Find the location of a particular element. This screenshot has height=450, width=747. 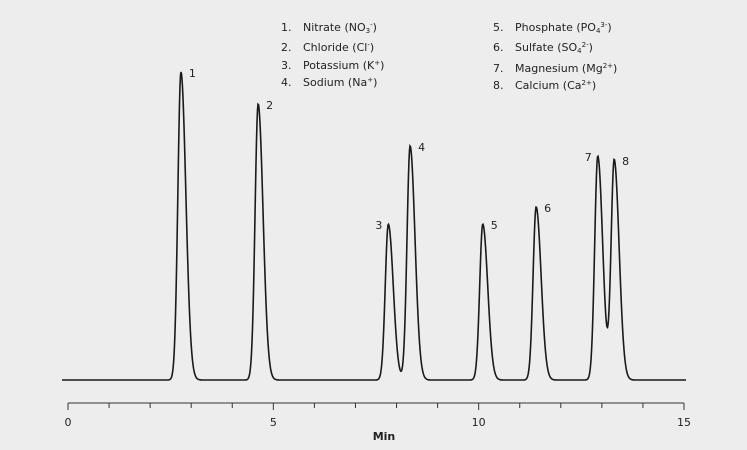

x-axis-label: Min is located at coordinates (384, 436).